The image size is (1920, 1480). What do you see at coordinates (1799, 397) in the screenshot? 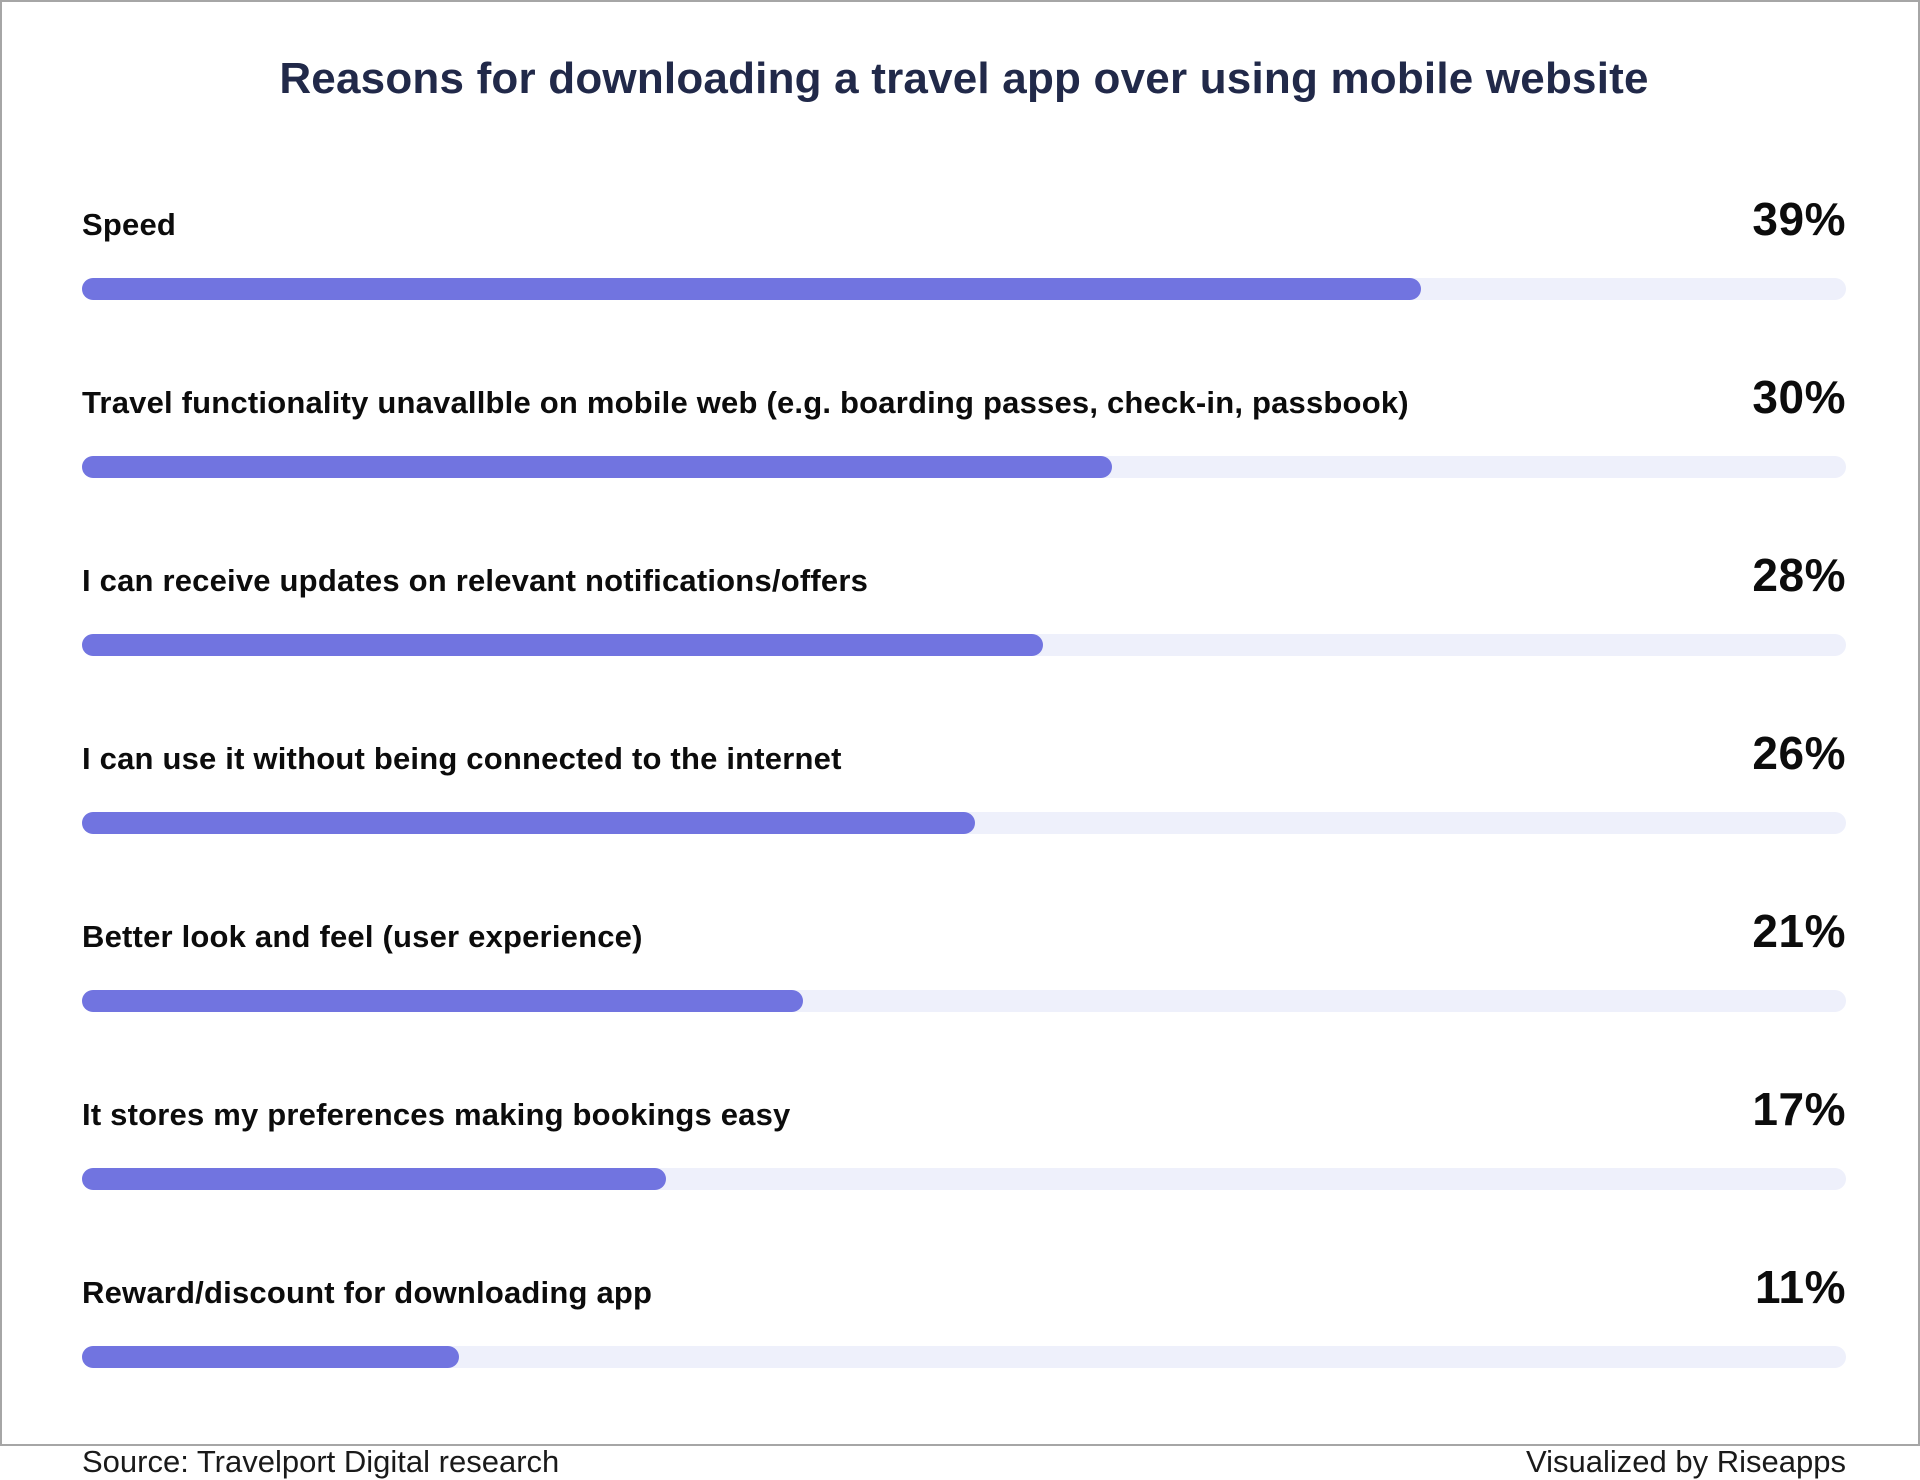
I see `value-label: 30%` at bounding box center [1799, 397].